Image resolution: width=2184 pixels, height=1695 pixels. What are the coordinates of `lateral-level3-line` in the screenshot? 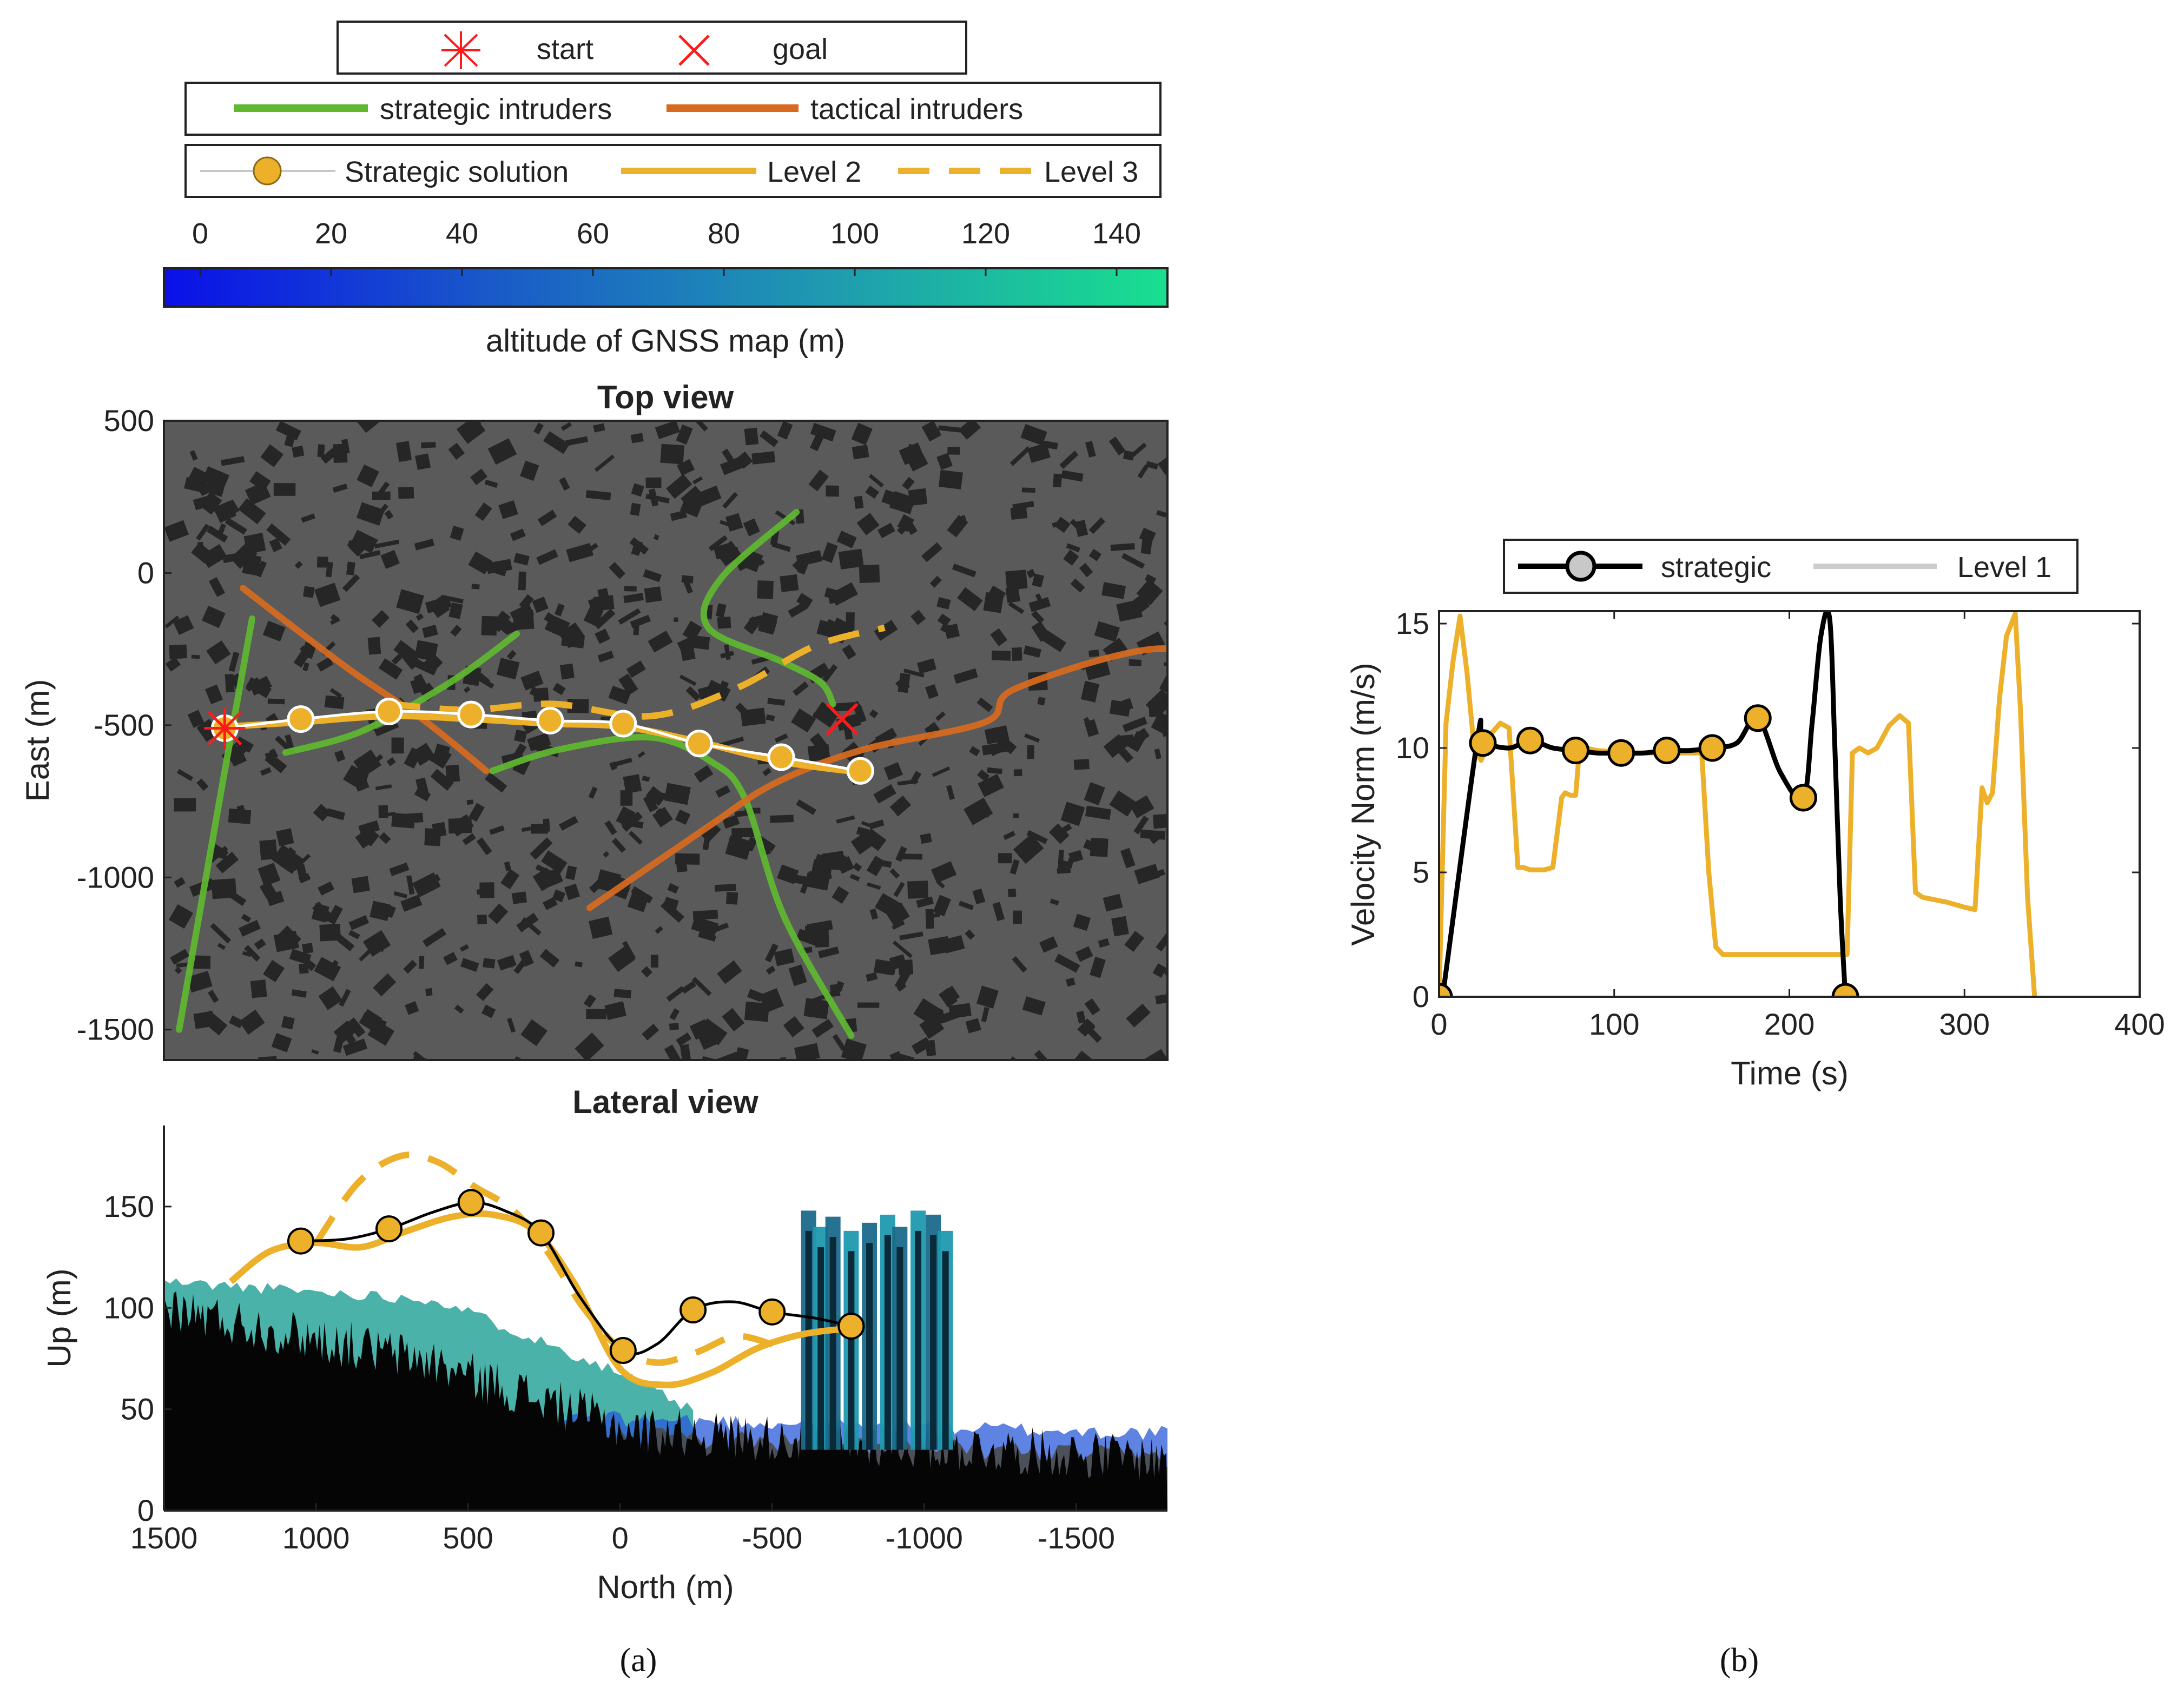 It's located at (543, 1258).